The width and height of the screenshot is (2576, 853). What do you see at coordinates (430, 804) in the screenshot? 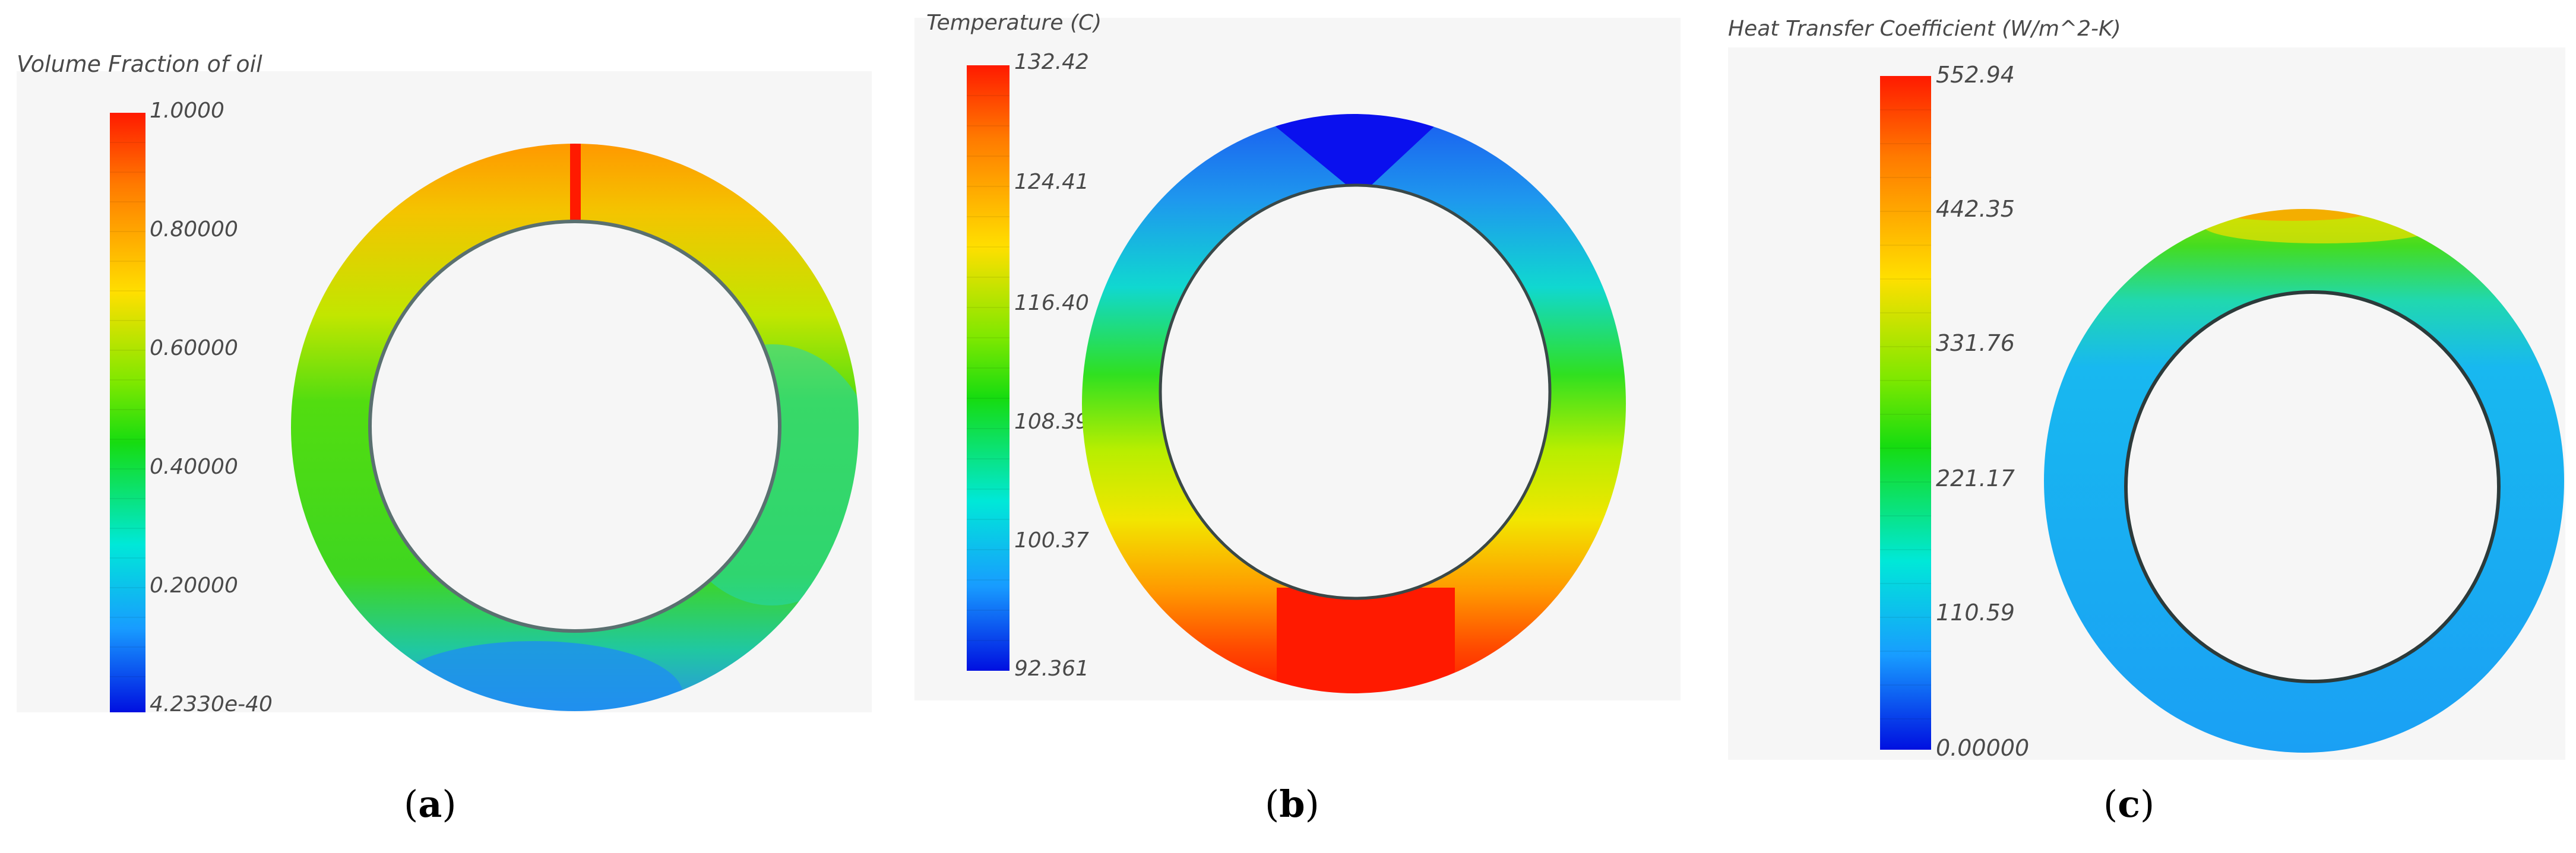
I see `panel-caption: (a)` at bounding box center [430, 804].